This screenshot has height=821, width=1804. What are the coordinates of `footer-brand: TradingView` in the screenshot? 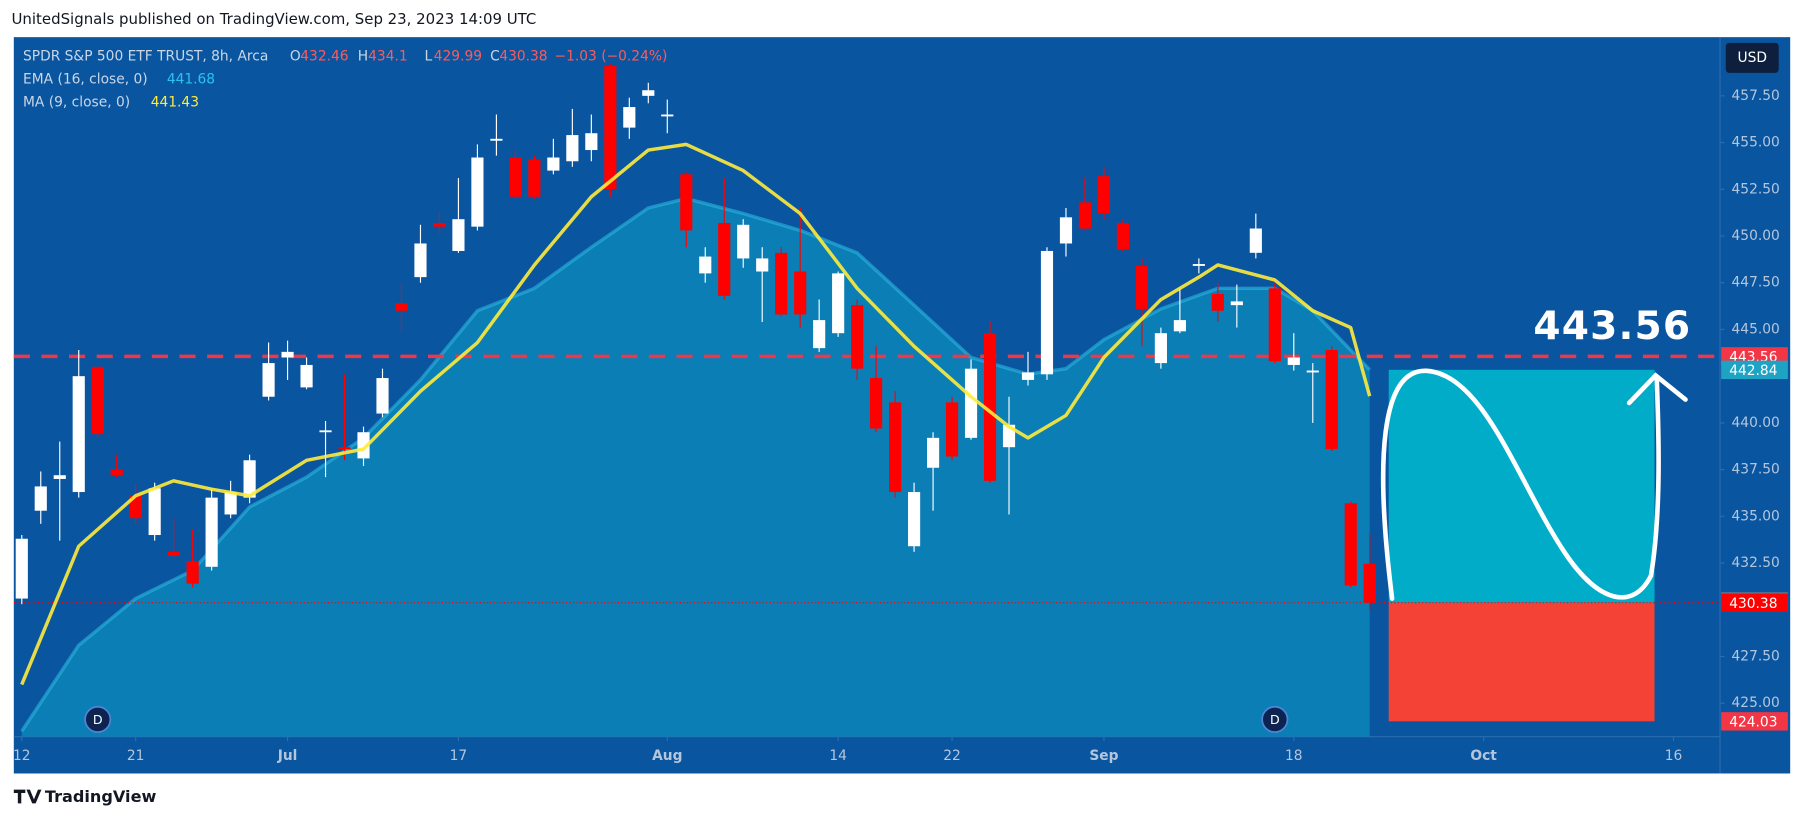 It's located at (101, 796).